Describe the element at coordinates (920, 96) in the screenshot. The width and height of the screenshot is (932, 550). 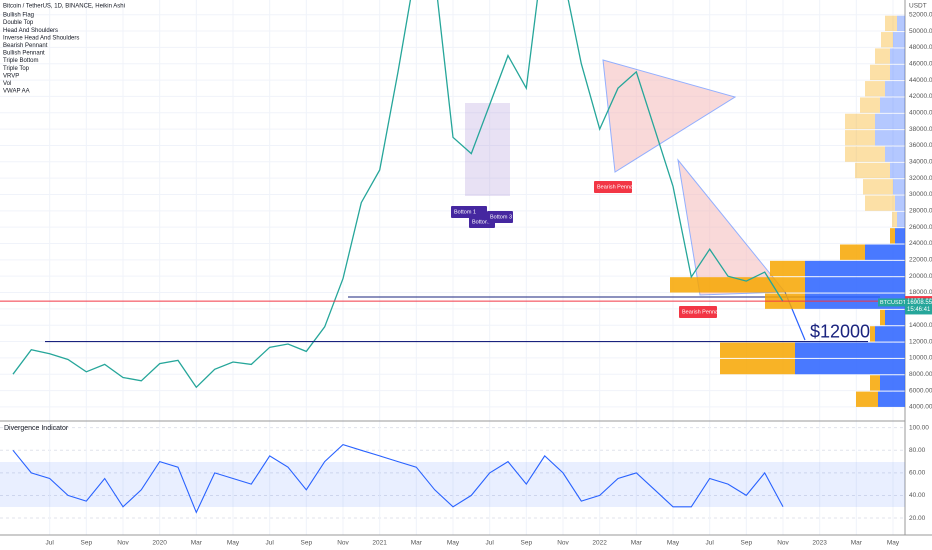
I see `y-tick-label: 42000.00` at that location.